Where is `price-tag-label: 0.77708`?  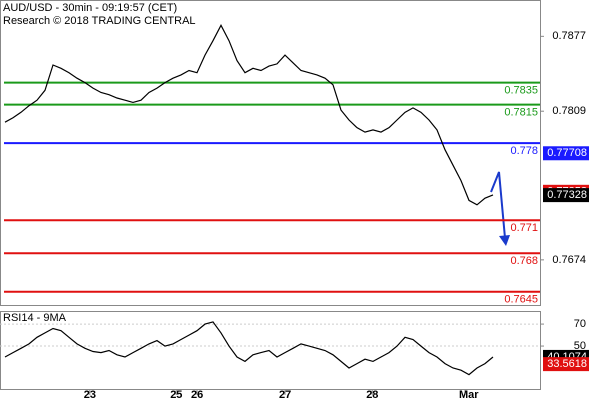 price-tag-label: 0.77708 is located at coordinates (567, 153).